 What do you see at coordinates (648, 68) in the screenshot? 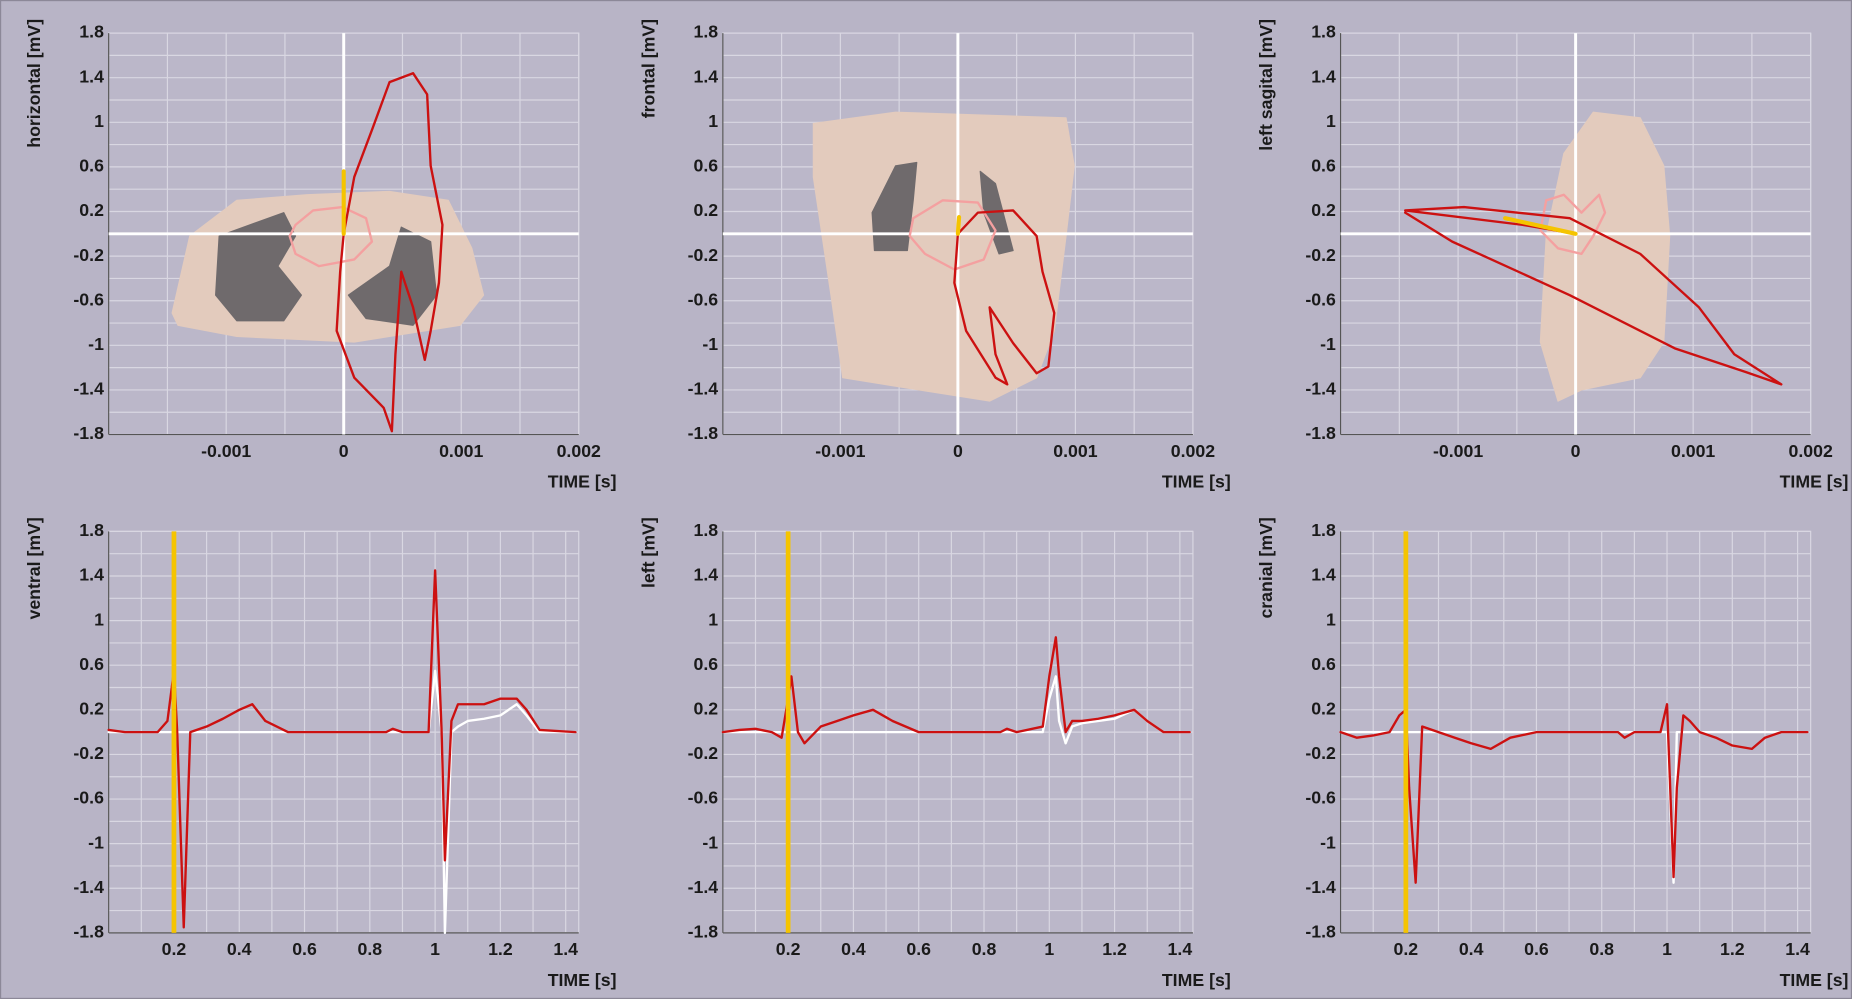
I see `y-axis-title: frontal [mV]` at bounding box center [648, 68].